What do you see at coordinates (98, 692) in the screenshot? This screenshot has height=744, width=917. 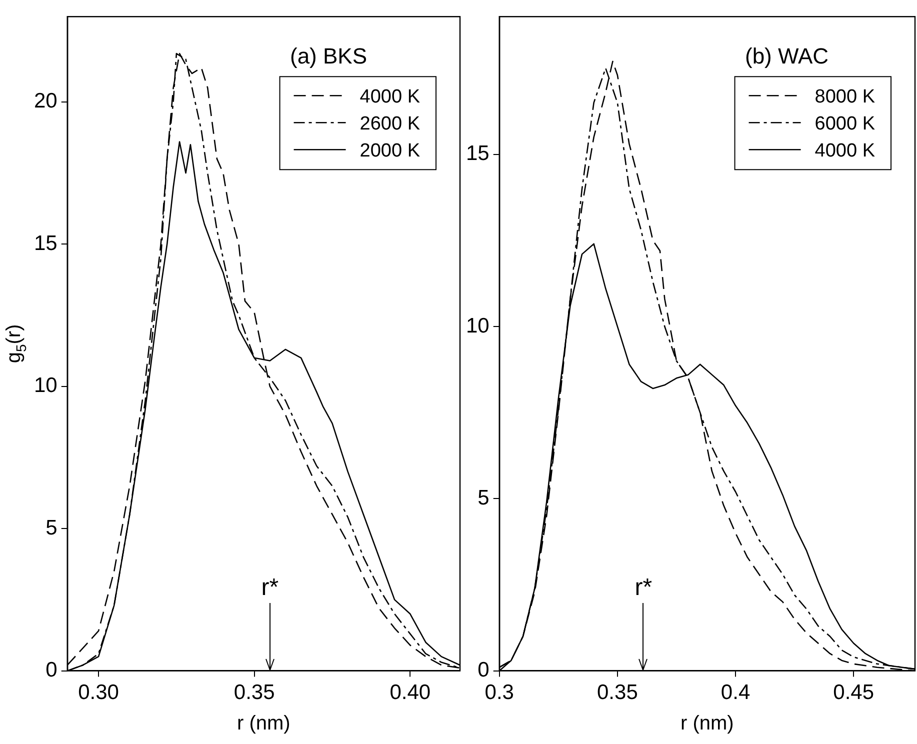 I see `x-tick-label: 0.30` at bounding box center [98, 692].